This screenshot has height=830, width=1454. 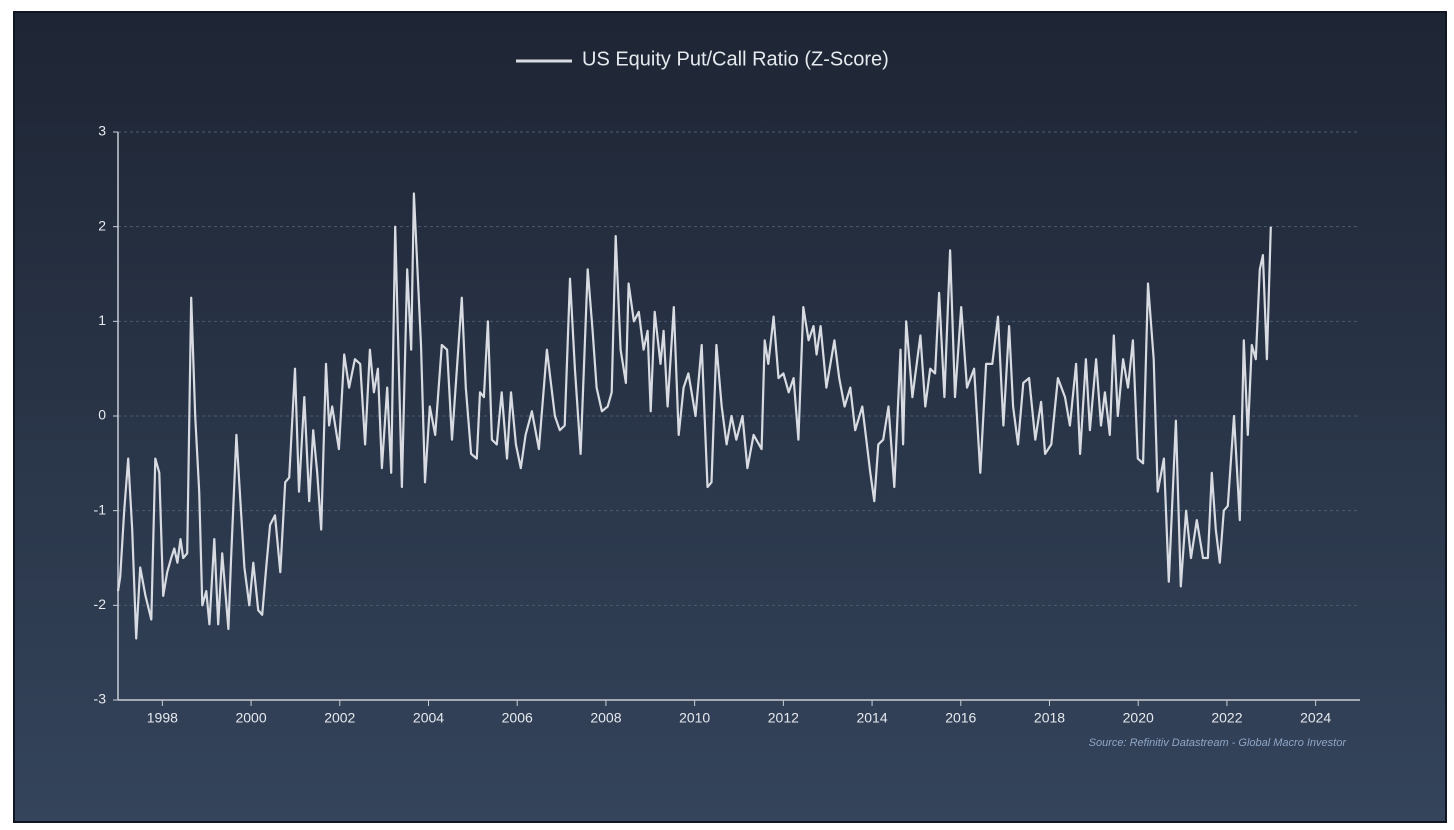 I want to click on x-tick-label: 2016, so click(x=960, y=718).